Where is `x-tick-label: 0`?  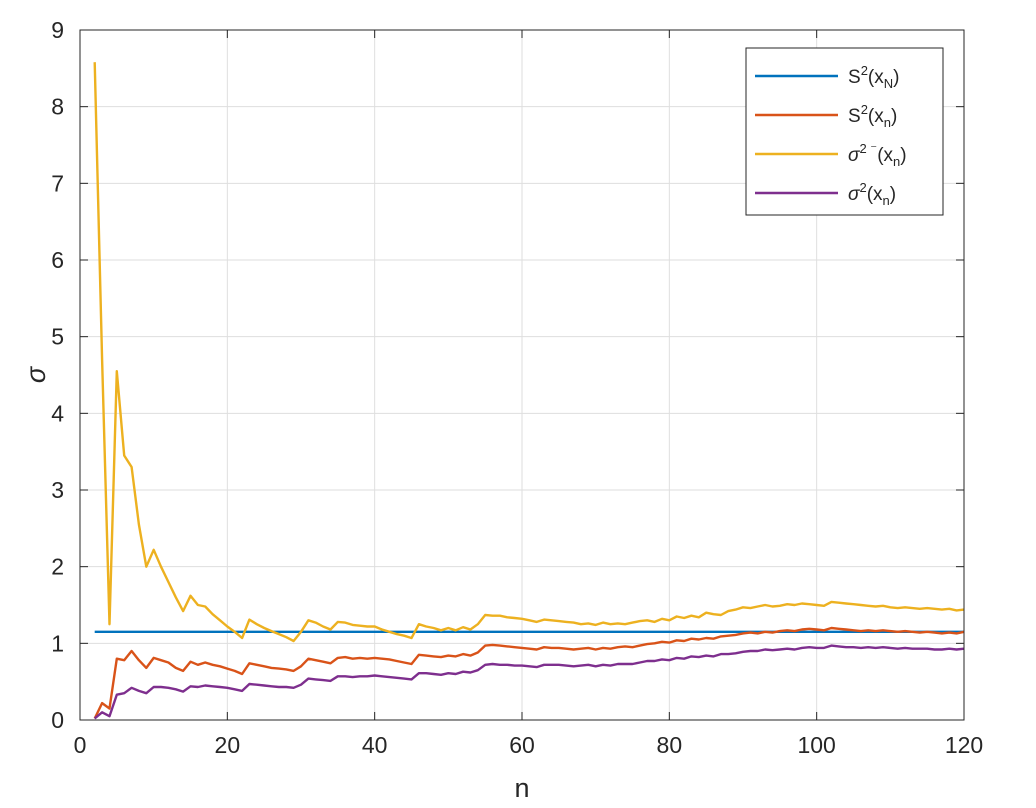
x-tick-label: 0 is located at coordinates (80, 745).